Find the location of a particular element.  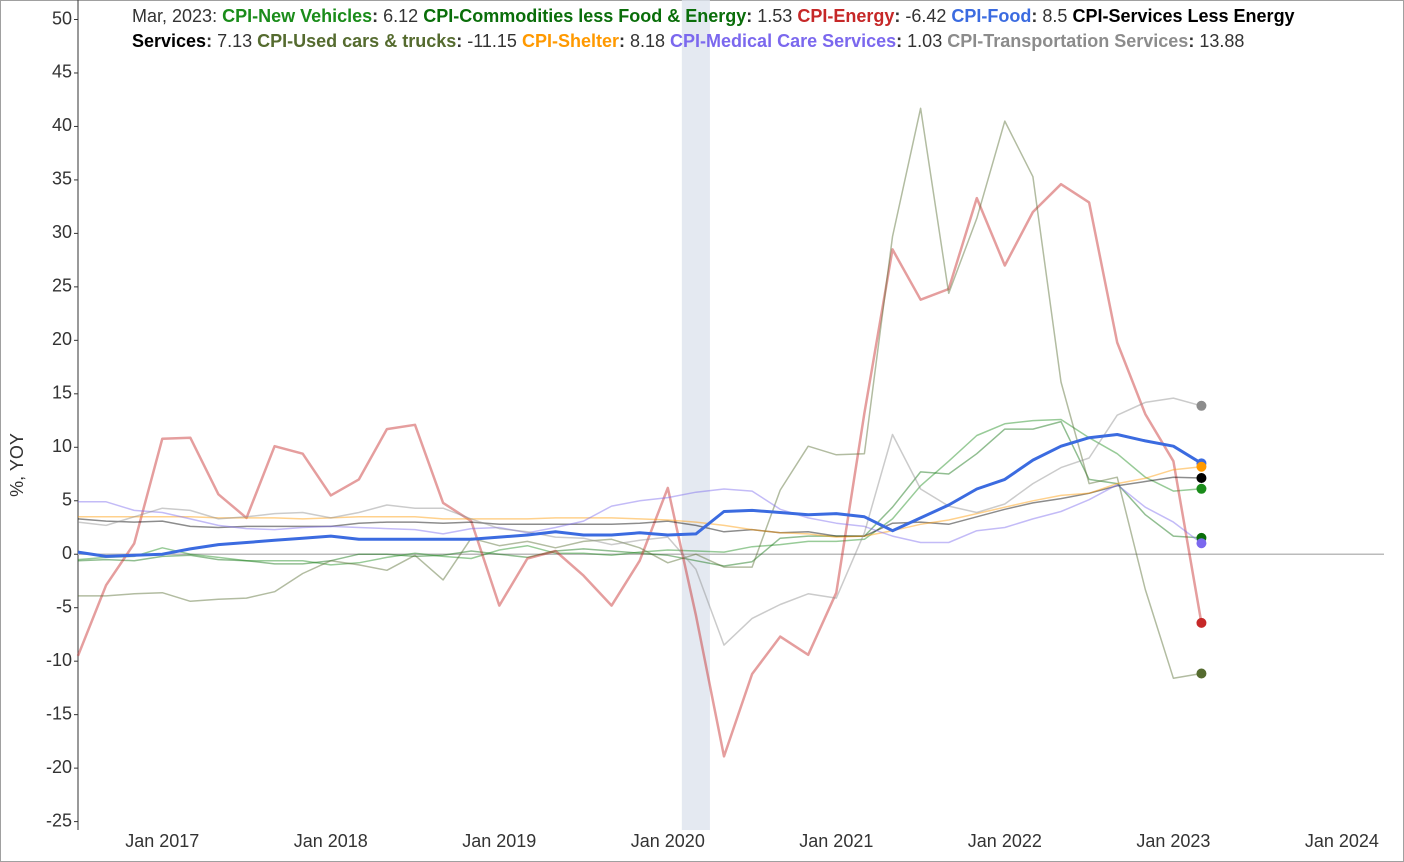

legend-name: CPI-Shelter is located at coordinates (576, 41).